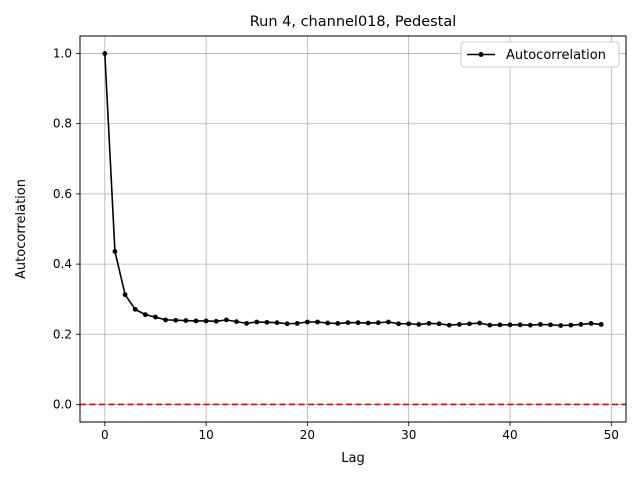 The width and height of the screenshot is (640, 480). I want to click on y-tick-label: 0.6, so click(62, 194).